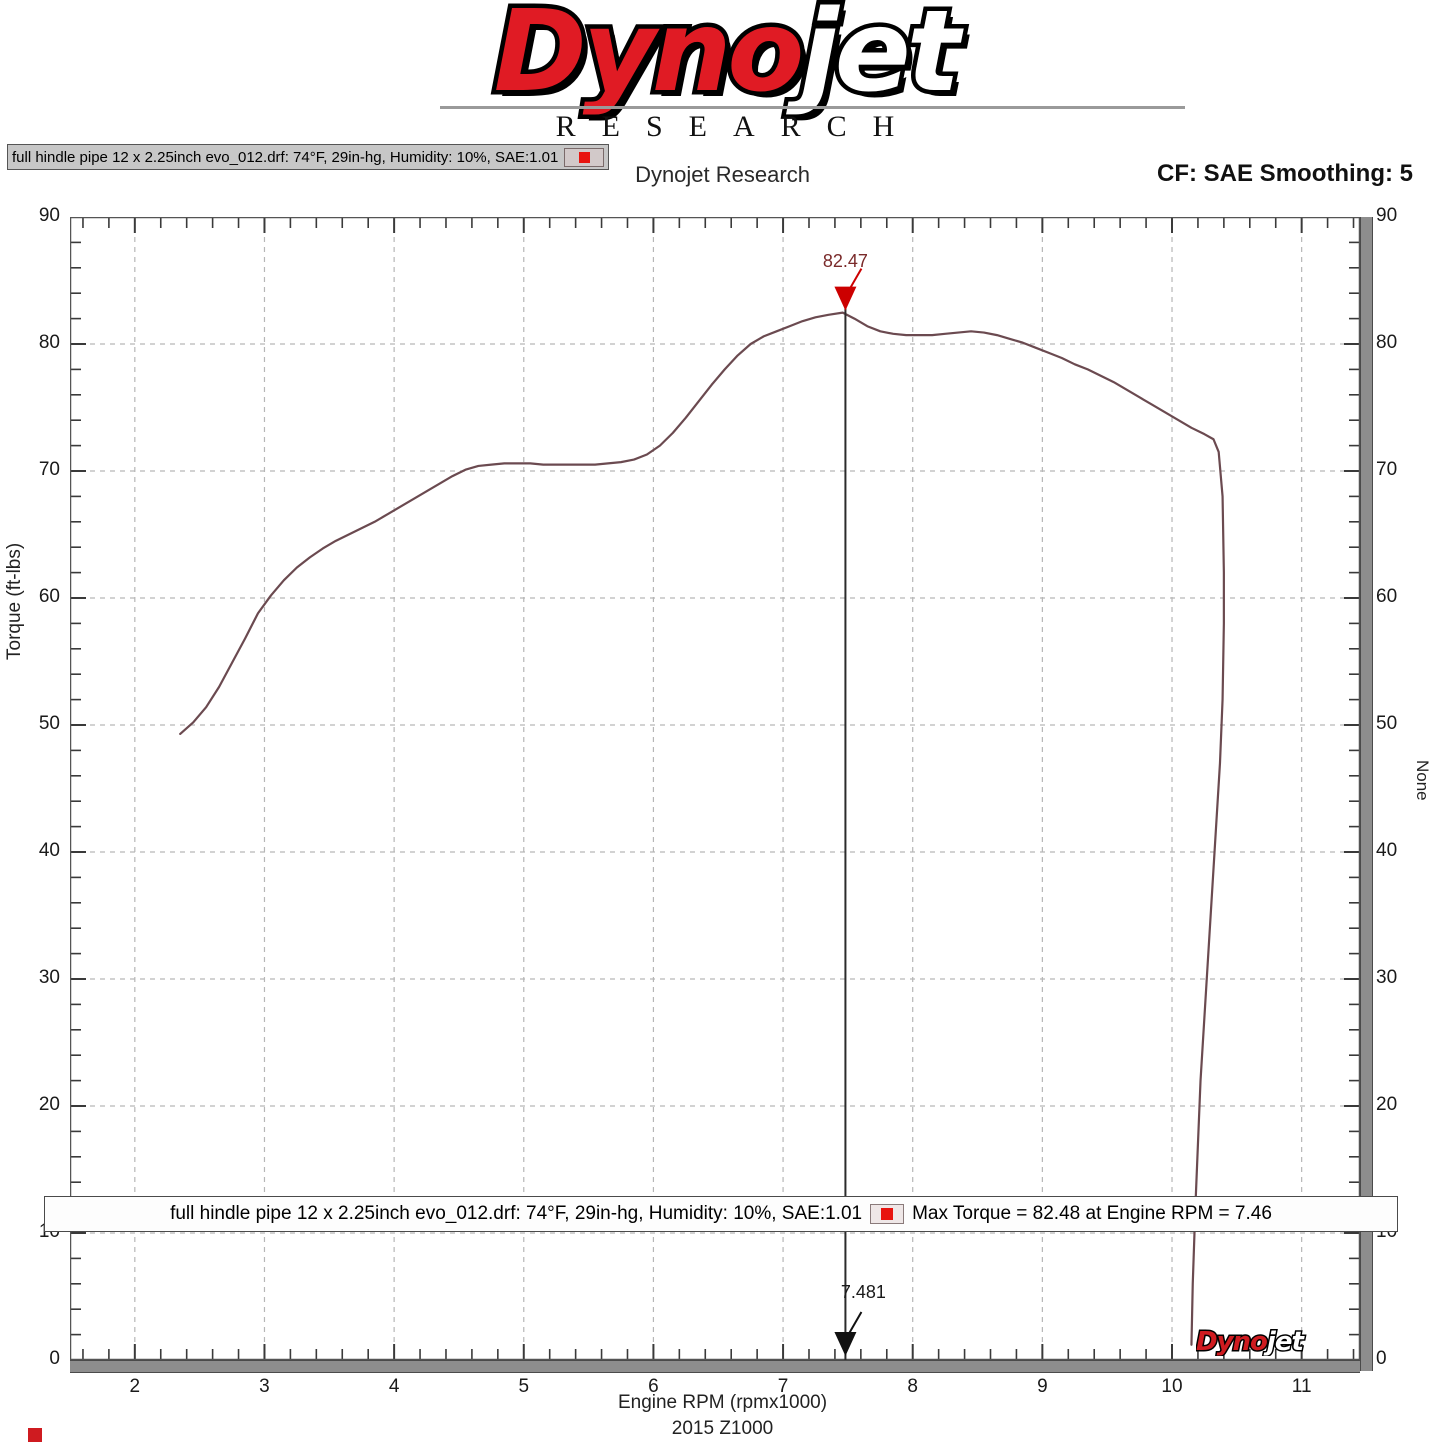 The image size is (1445, 1445). I want to click on run-color-chip, so click(585, 157).